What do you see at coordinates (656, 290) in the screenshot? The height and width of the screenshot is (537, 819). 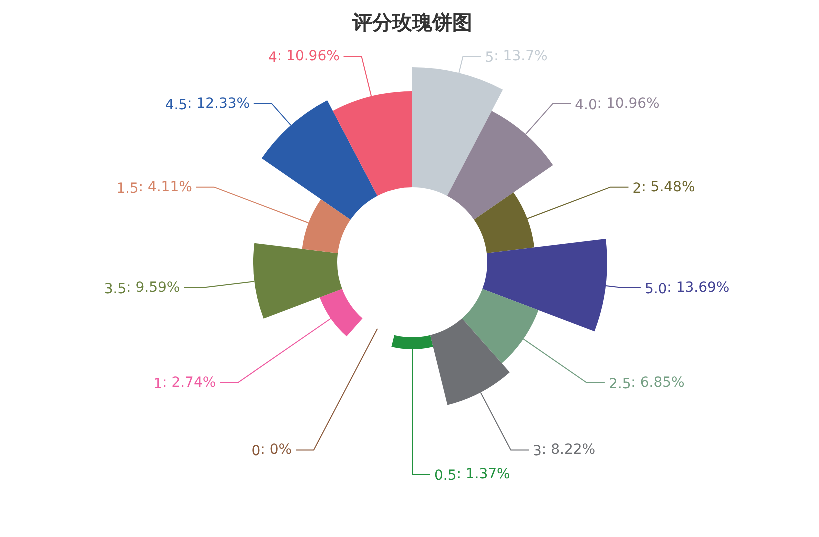 I see `category-label: 5.0` at bounding box center [656, 290].